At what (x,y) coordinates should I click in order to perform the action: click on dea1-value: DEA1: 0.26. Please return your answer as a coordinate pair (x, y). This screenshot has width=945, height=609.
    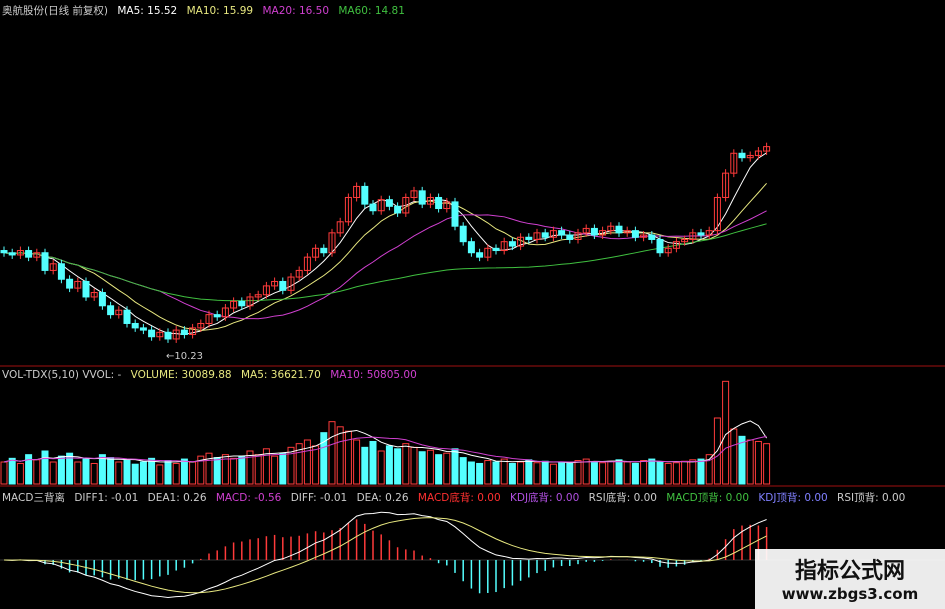
    Looking at the image, I should click on (177, 498).